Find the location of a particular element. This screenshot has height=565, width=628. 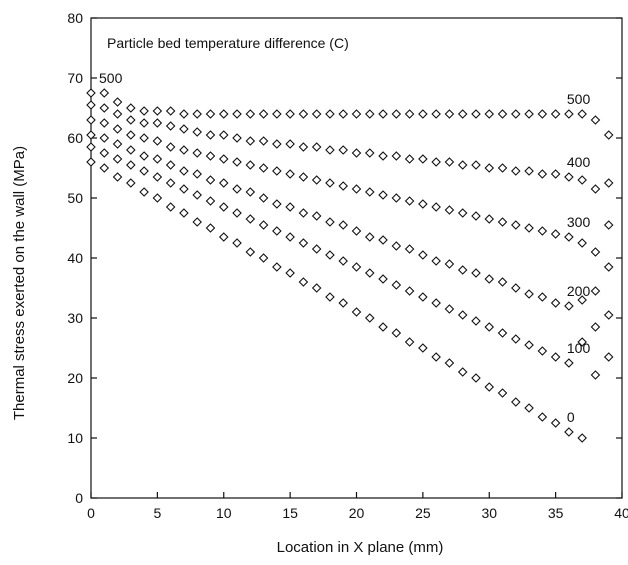

x-tick-label: 10 is located at coordinates (224, 513).